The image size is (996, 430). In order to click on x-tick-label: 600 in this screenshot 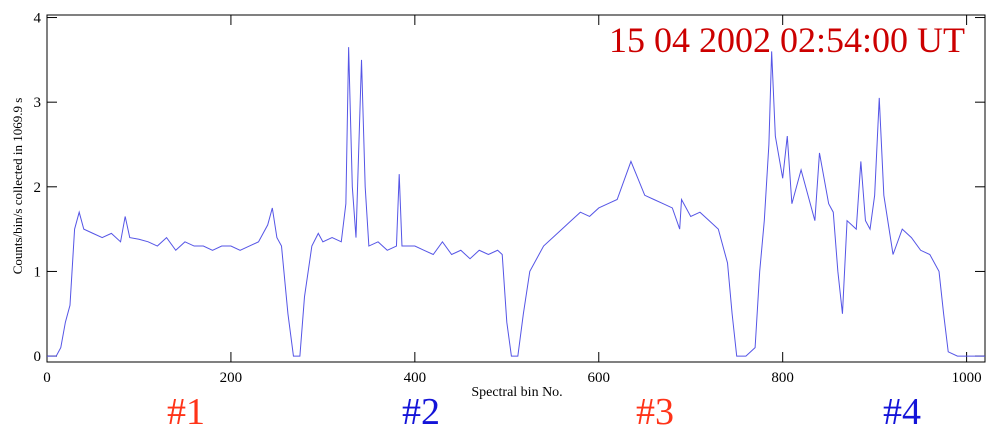, I will do `click(599, 378)`.